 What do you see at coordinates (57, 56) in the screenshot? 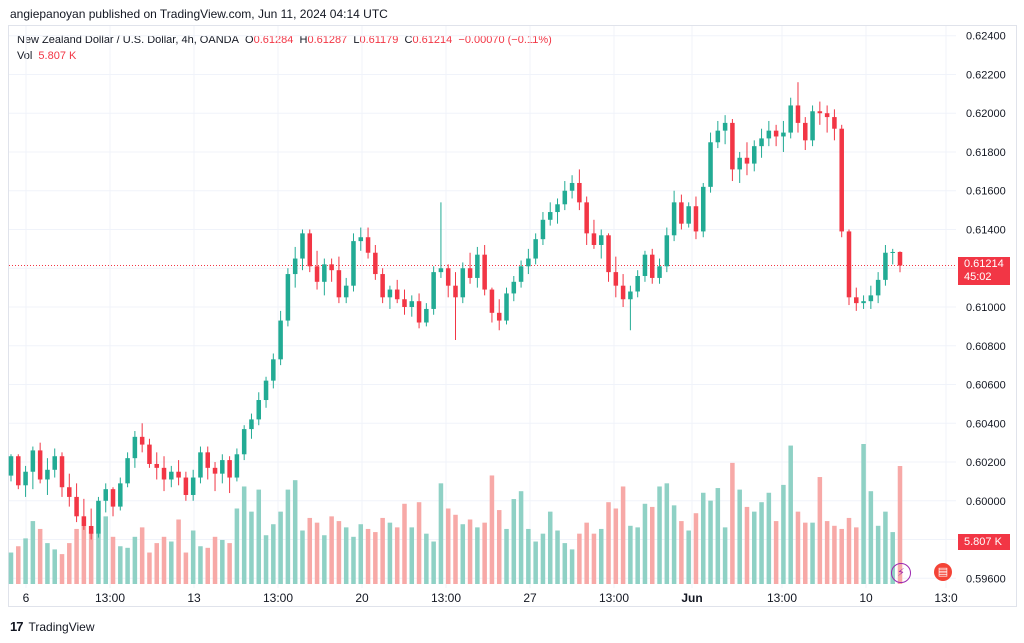
I see `volume-value: 5.807 K` at bounding box center [57, 56].